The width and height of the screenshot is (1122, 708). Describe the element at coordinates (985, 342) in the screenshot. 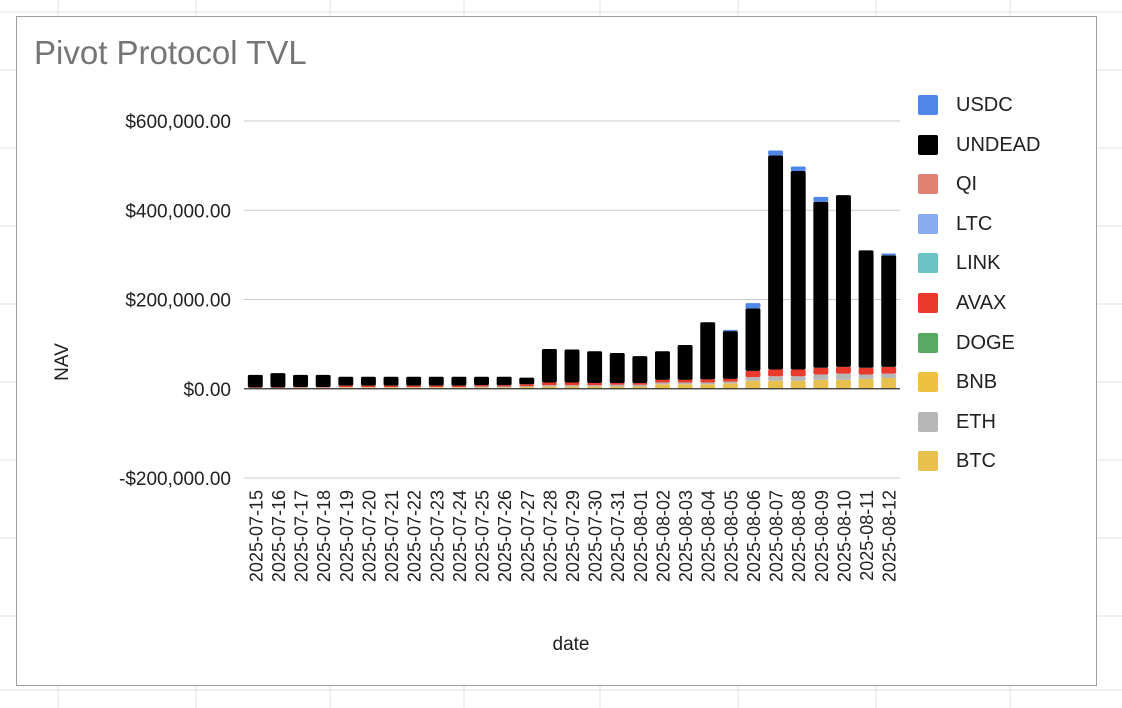

I see `legend-label: DOGE` at that location.